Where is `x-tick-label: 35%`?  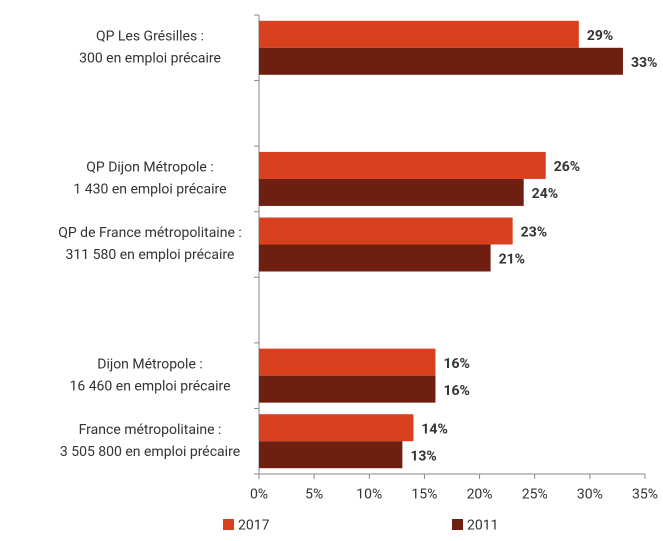 x-tick-label: 35% is located at coordinates (645, 495).